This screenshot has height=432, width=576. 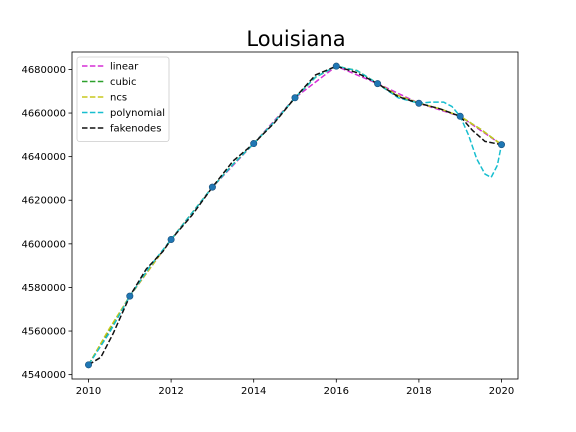 What do you see at coordinates (501, 391) in the screenshot?
I see `x-tick-label: 2020` at bounding box center [501, 391].